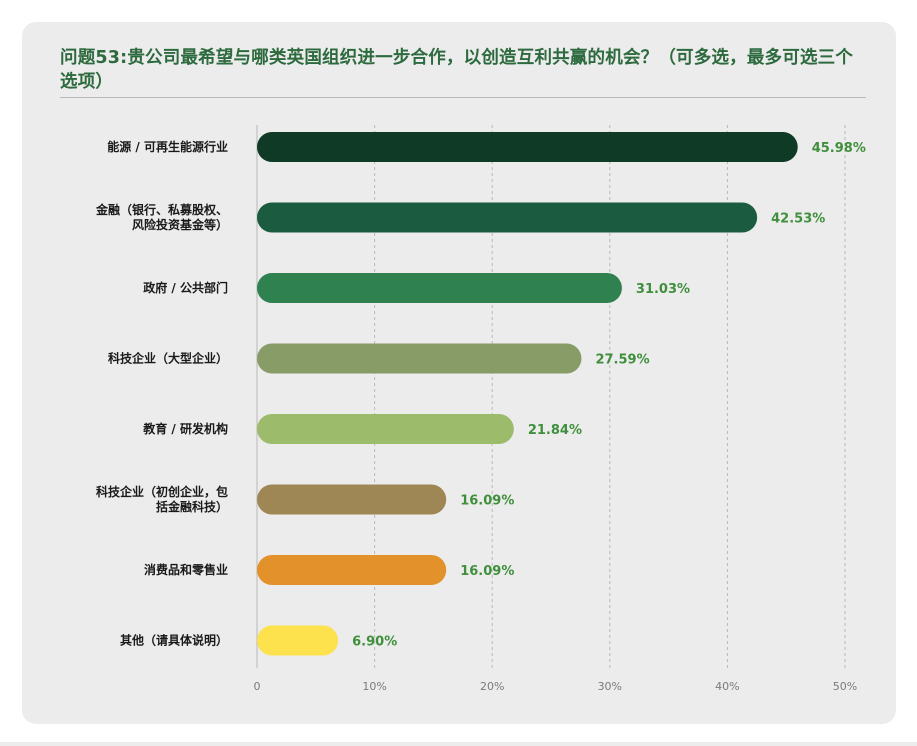  I want to click on value-label: 31.03%, so click(663, 289).